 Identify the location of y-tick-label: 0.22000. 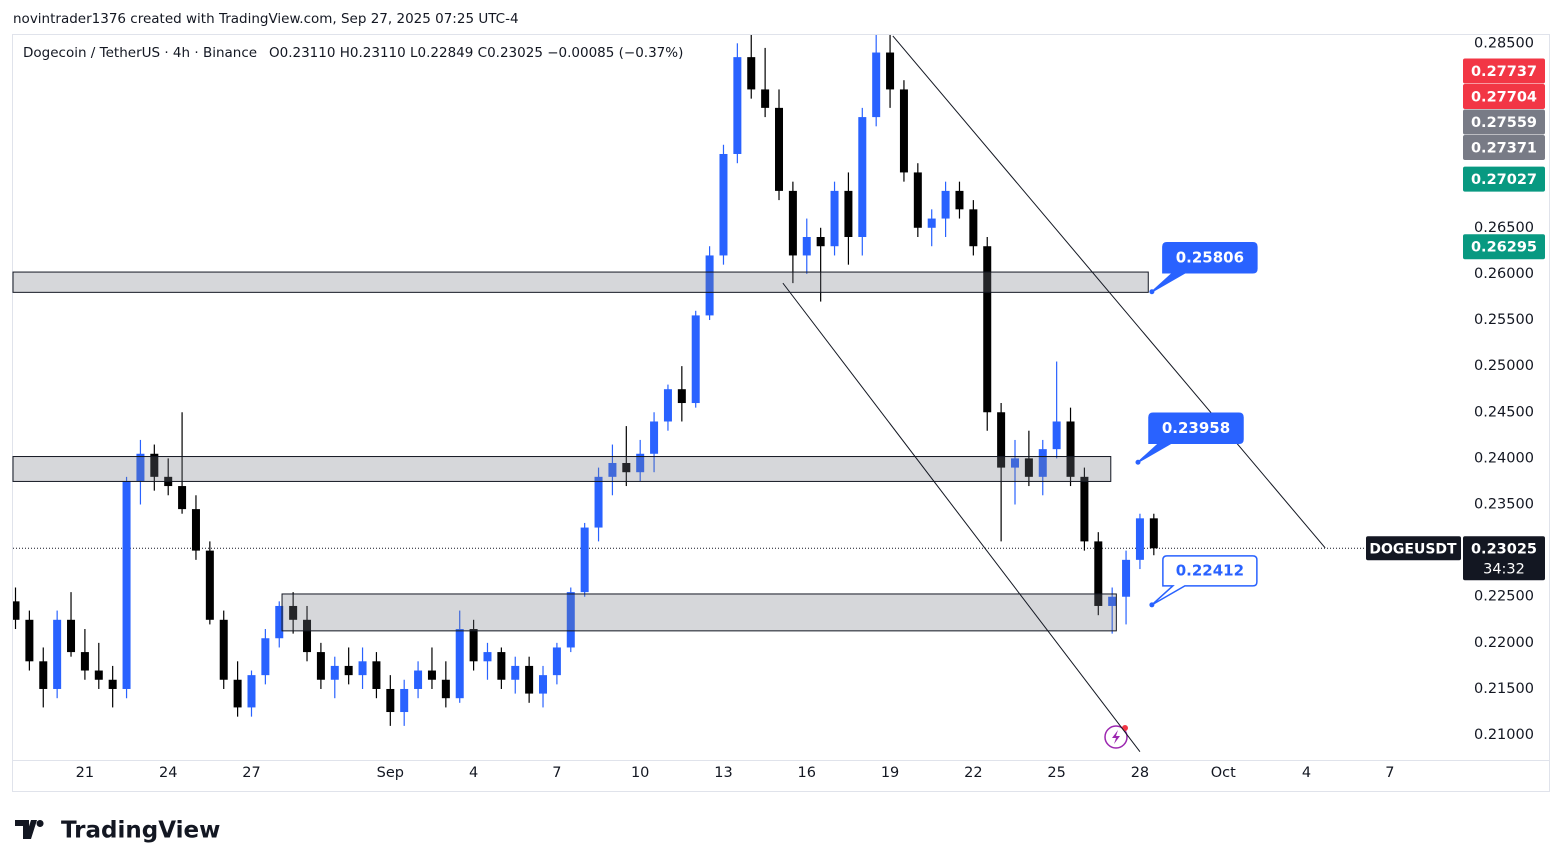
(1504, 643).